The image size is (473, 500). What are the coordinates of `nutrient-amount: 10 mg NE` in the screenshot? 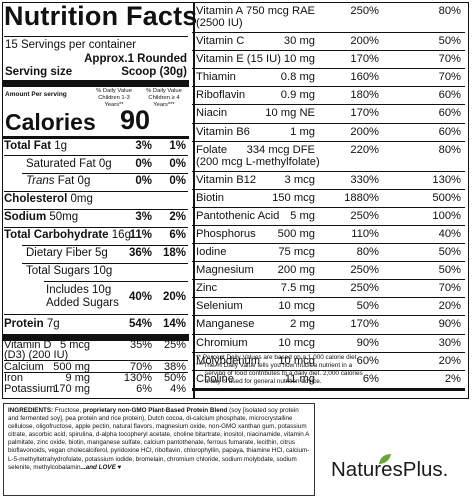 It's located at (290, 113).